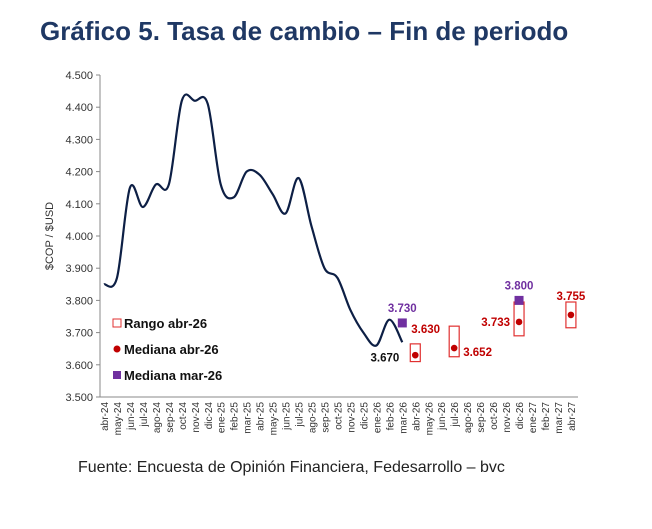 Image resolution: width=652 pixels, height=529 pixels. Describe the element at coordinates (287, 416) in the screenshot. I see `x-tick-label: jun-25` at that location.